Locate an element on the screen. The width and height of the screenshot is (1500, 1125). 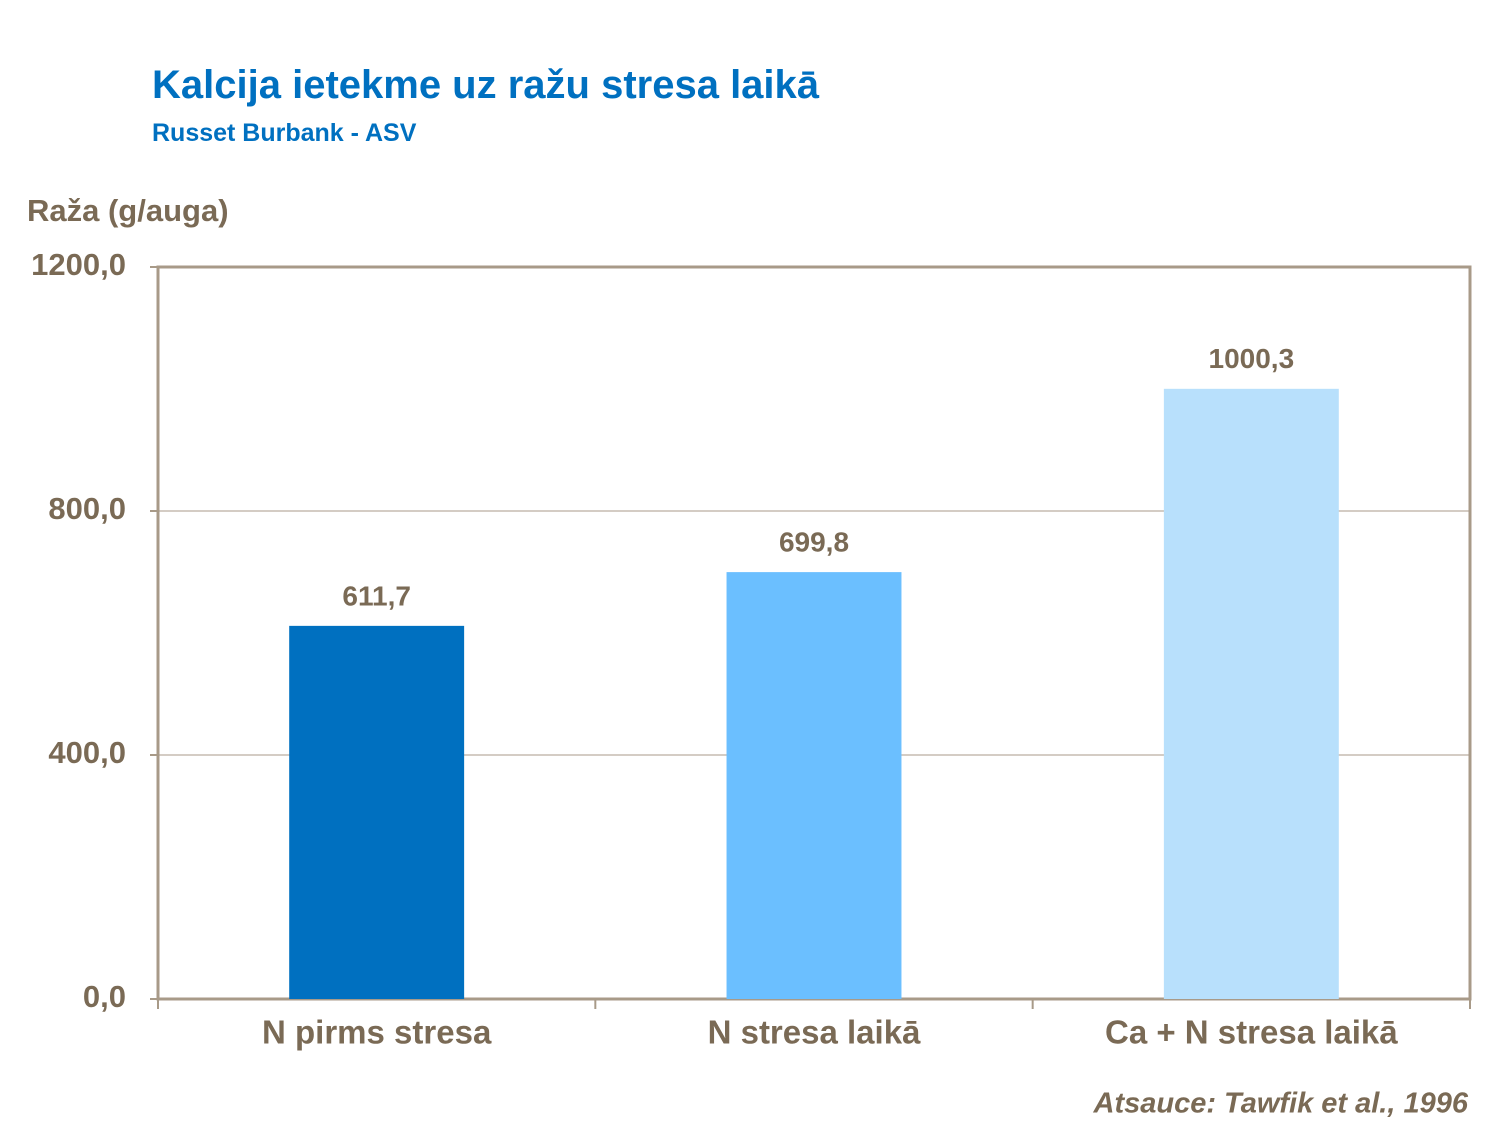
source-note: Atsauce: Tawfik et al., 1996 is located at coordinates (1281, 1104).